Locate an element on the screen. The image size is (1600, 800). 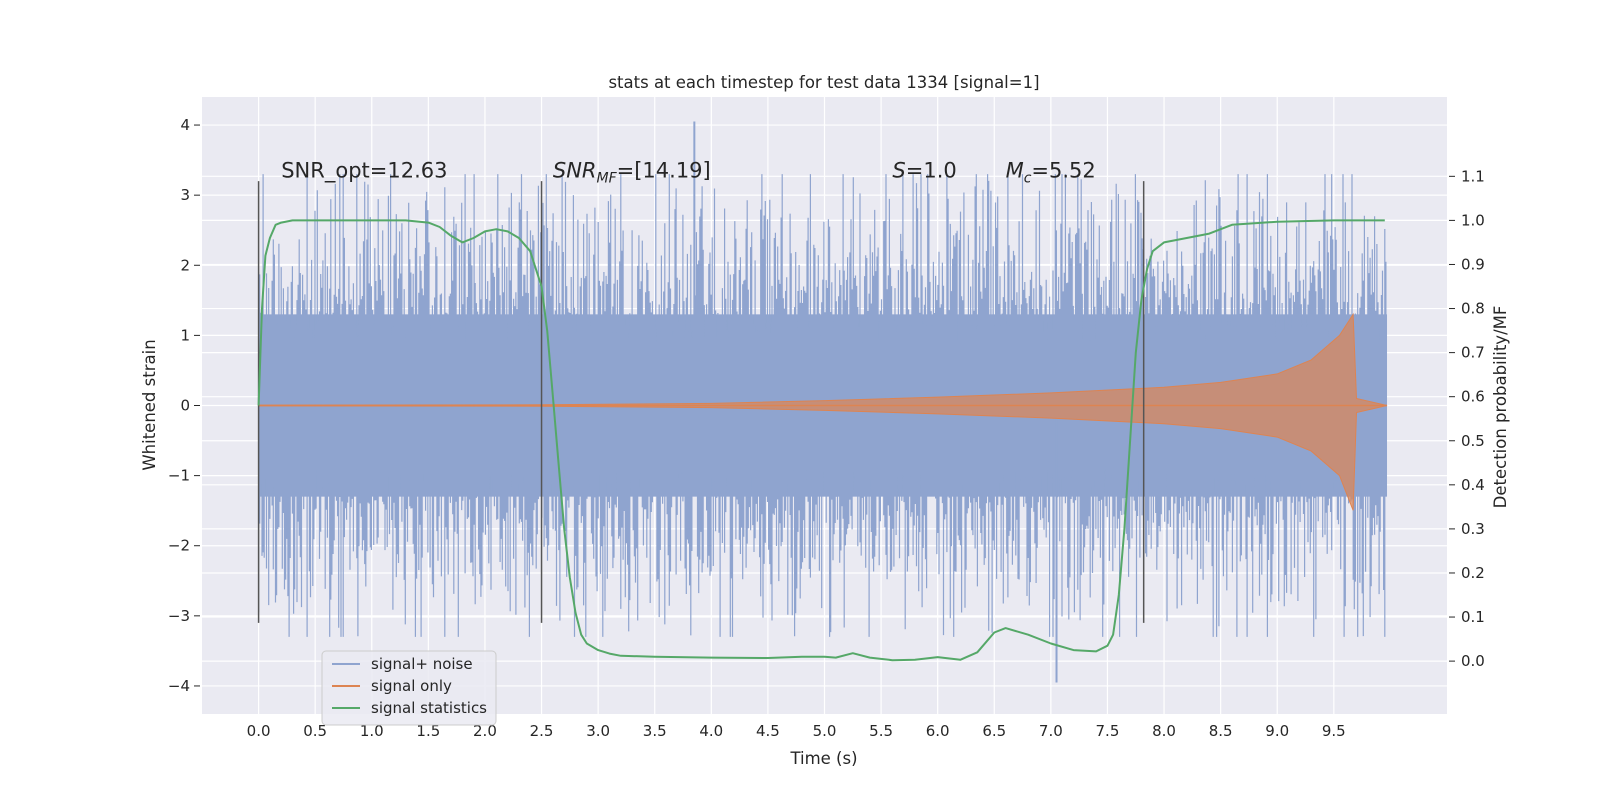
y-tick-label: 2 is located at coordinates (185, 265).